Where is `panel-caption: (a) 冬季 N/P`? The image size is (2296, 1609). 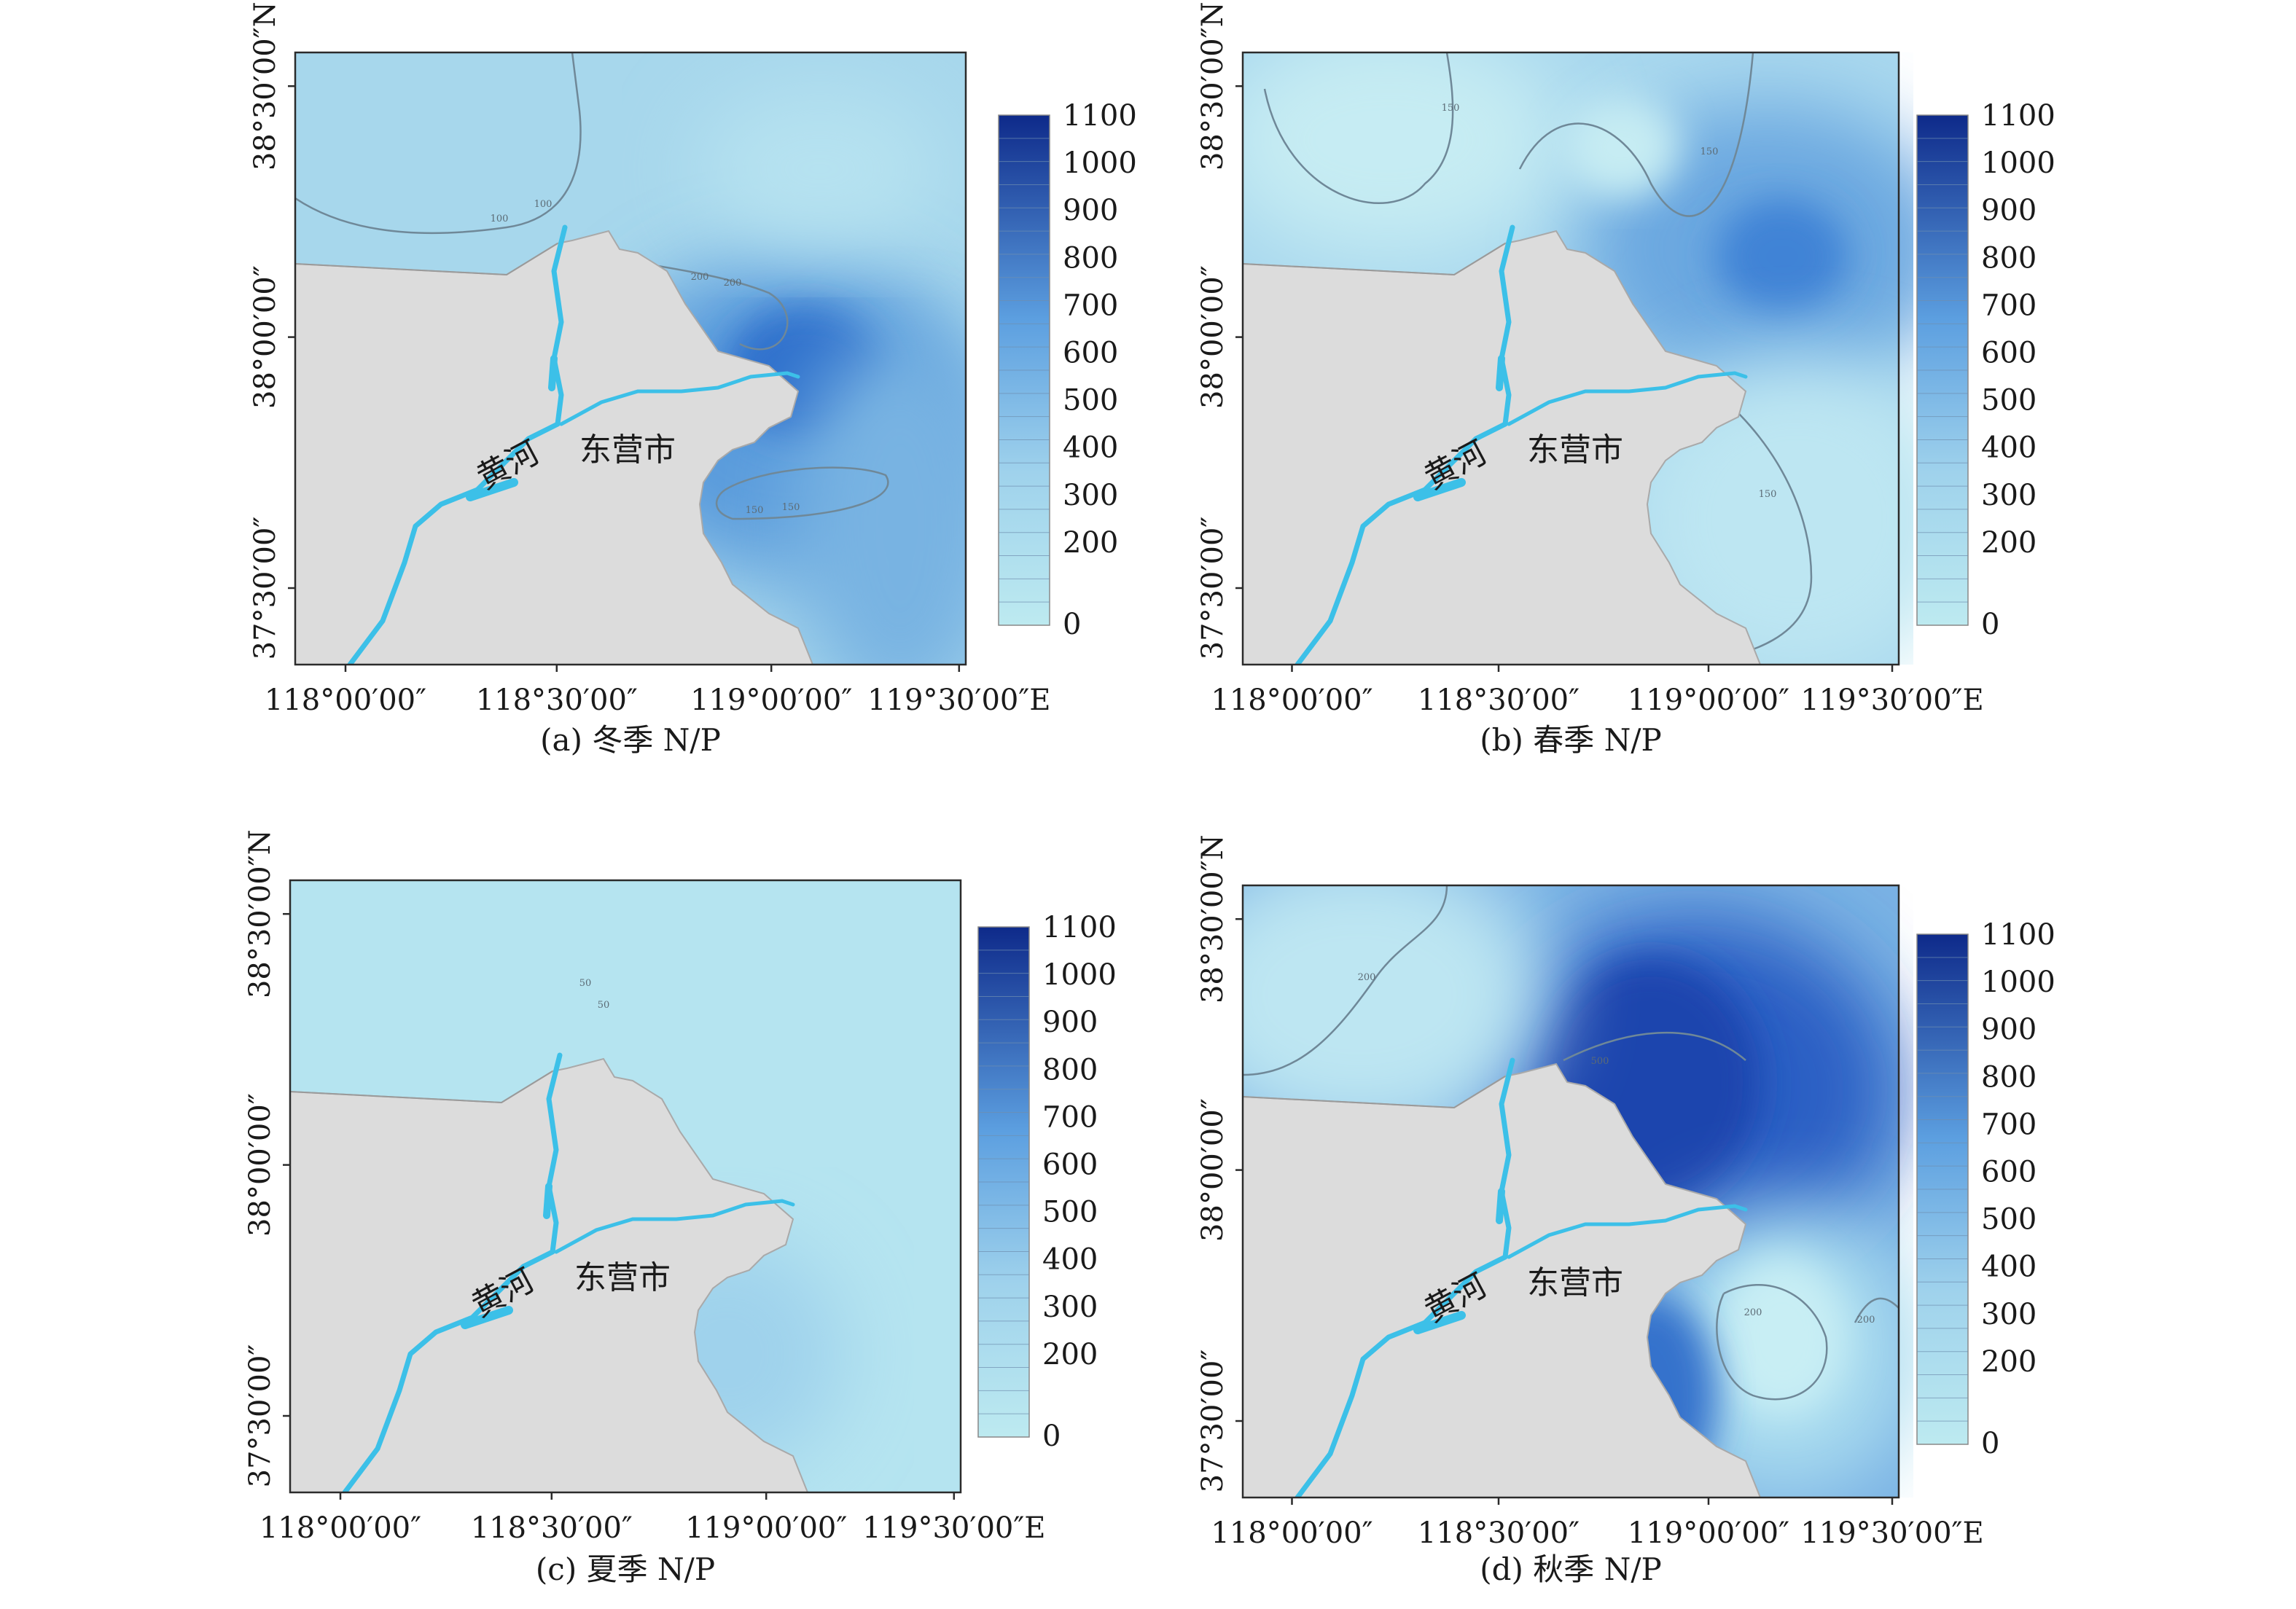
panel-caption: (a) 冬季 N/P is located at coordinates (631, 740).